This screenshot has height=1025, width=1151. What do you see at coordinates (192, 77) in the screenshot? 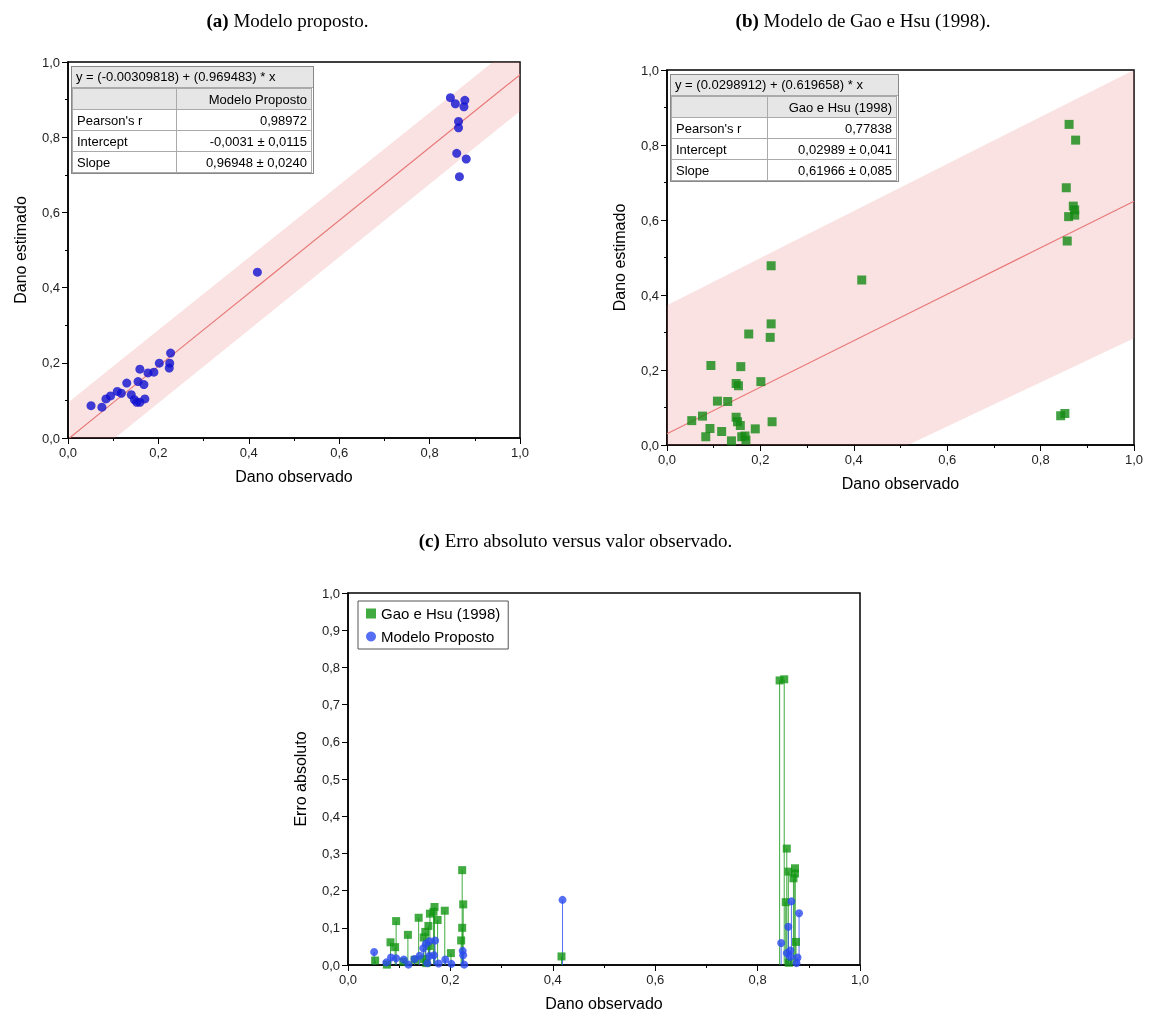
I see `annotation: y = (-0.00309818) + (0.969483) * x` at bounding box center [192, 77].